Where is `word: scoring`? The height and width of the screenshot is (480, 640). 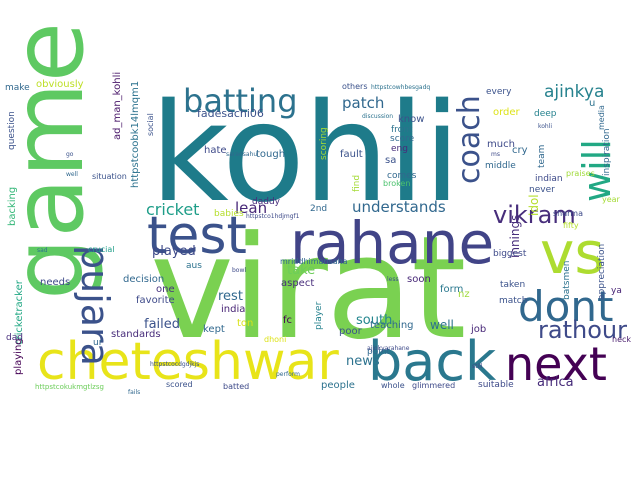 word: scoring is located at coordinates (324, 143).